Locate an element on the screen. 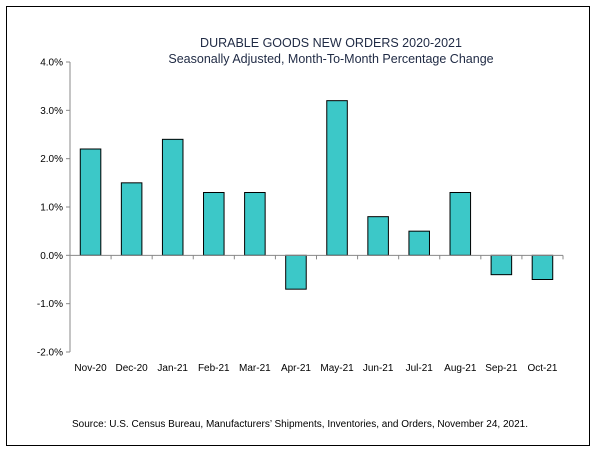 Image resolution: width=600 pixels, height=455 pixels. y-axis: 4.0% 3.0% 2.0% 1.0% 0.0% -1.0% -2.0% is located at coordinates (54, 208).